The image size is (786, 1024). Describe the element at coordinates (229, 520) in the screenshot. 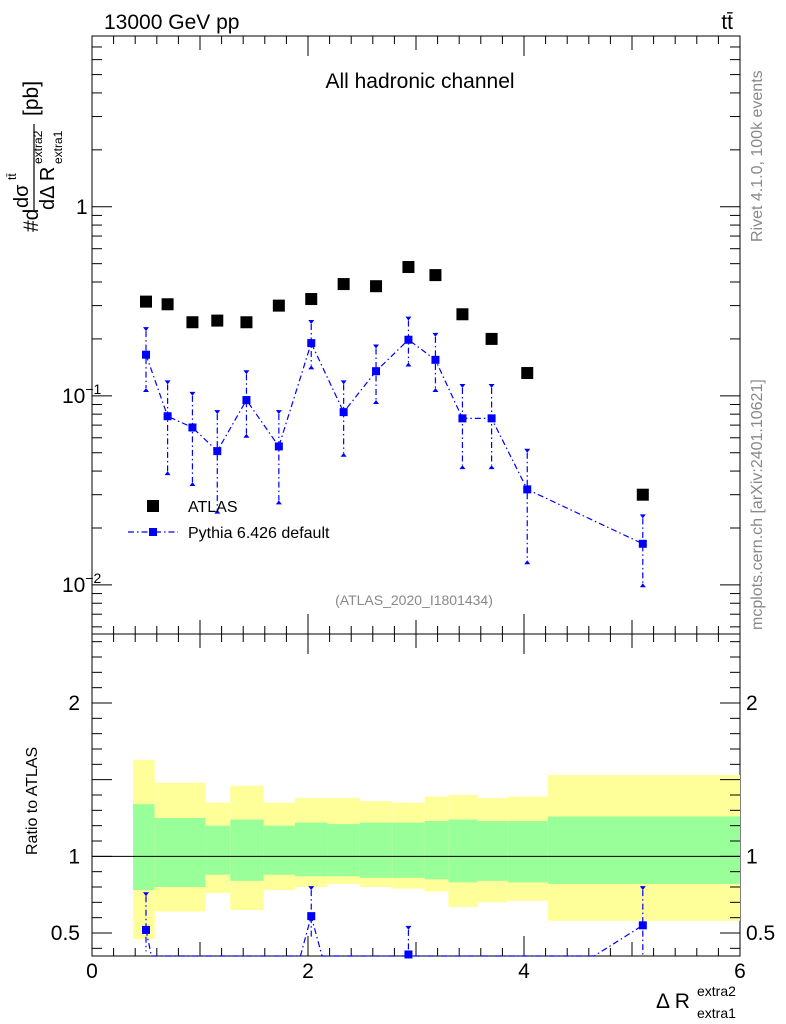

I see `legend: ATLAS Pythia 6.426 default` at that location.